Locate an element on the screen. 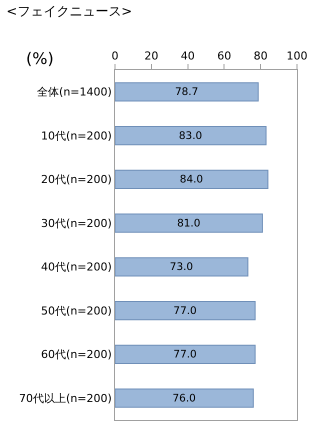 The image size is (321, 428). y-tick-label: 20代(n=200) is located at coordinates (76, 179).